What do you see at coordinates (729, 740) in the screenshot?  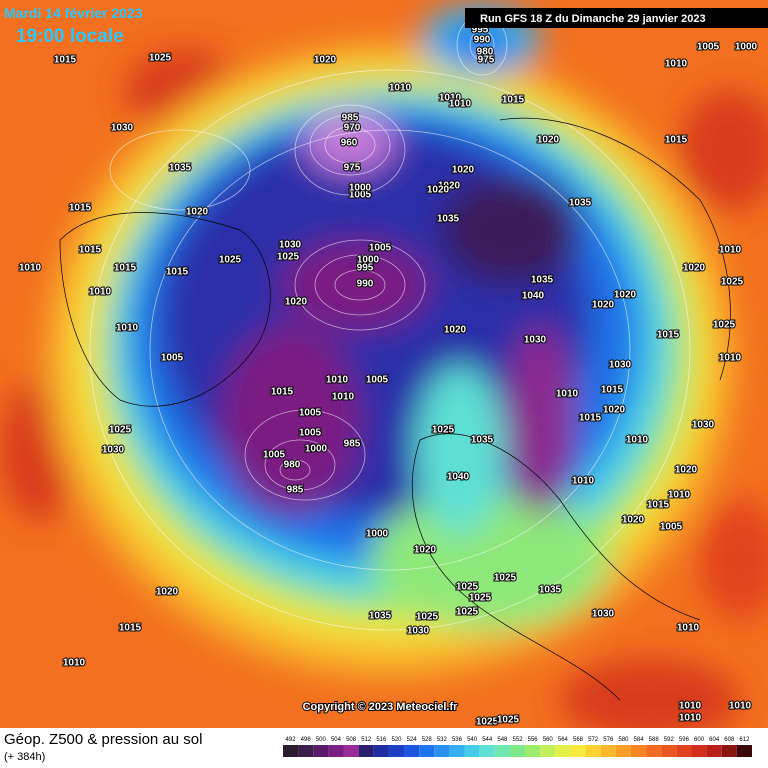 I see `legend-label: 608` at bounding box center [729, 740].